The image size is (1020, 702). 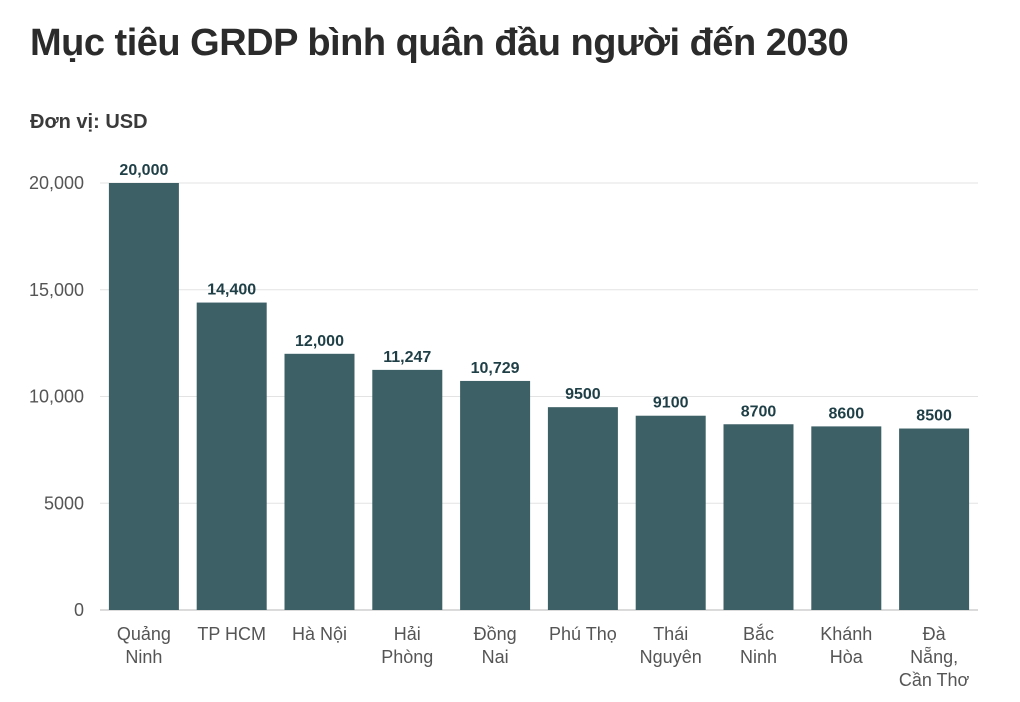 I want to click on x-tick-label: Hà Nội, so click(x=319, y=634).